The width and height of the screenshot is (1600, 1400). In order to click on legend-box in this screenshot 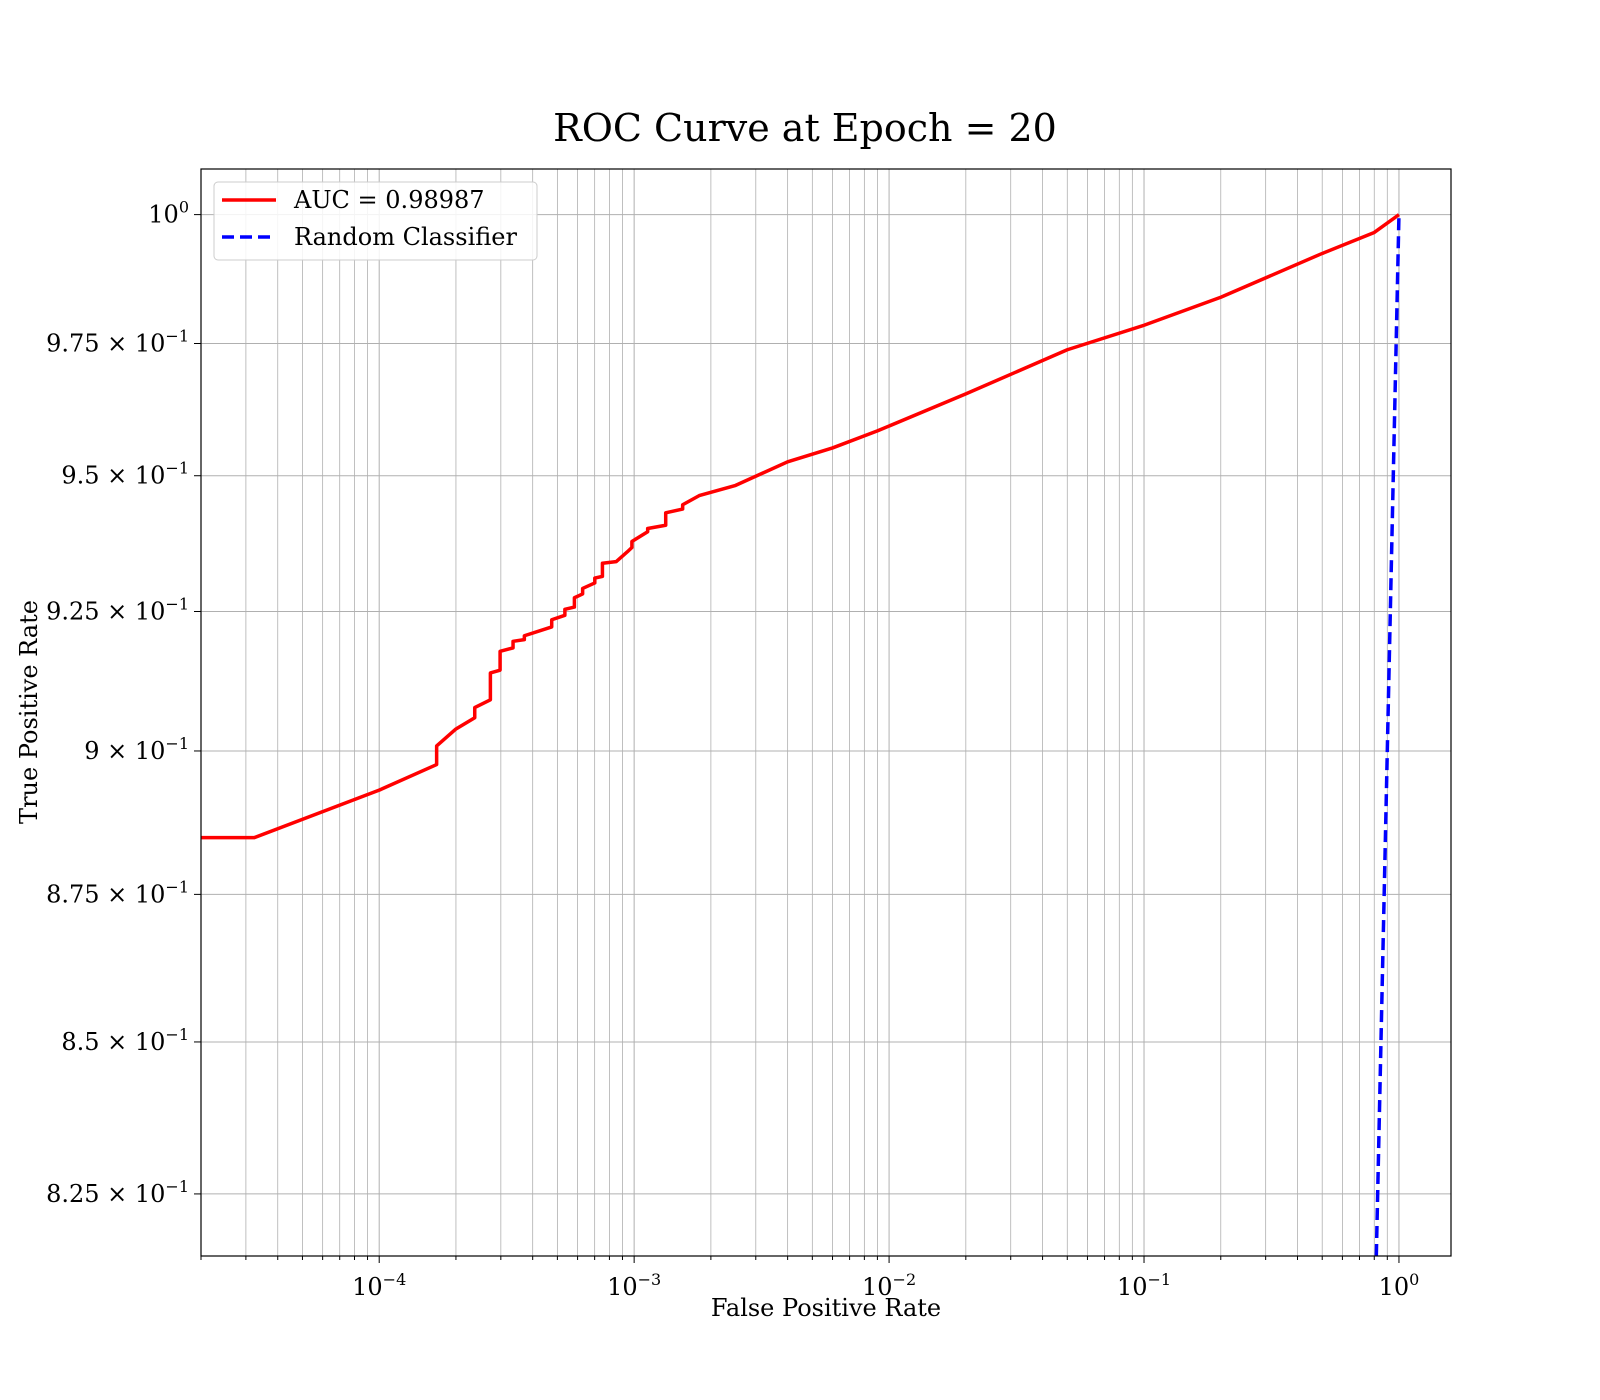, I will do `click(375, 221)`.